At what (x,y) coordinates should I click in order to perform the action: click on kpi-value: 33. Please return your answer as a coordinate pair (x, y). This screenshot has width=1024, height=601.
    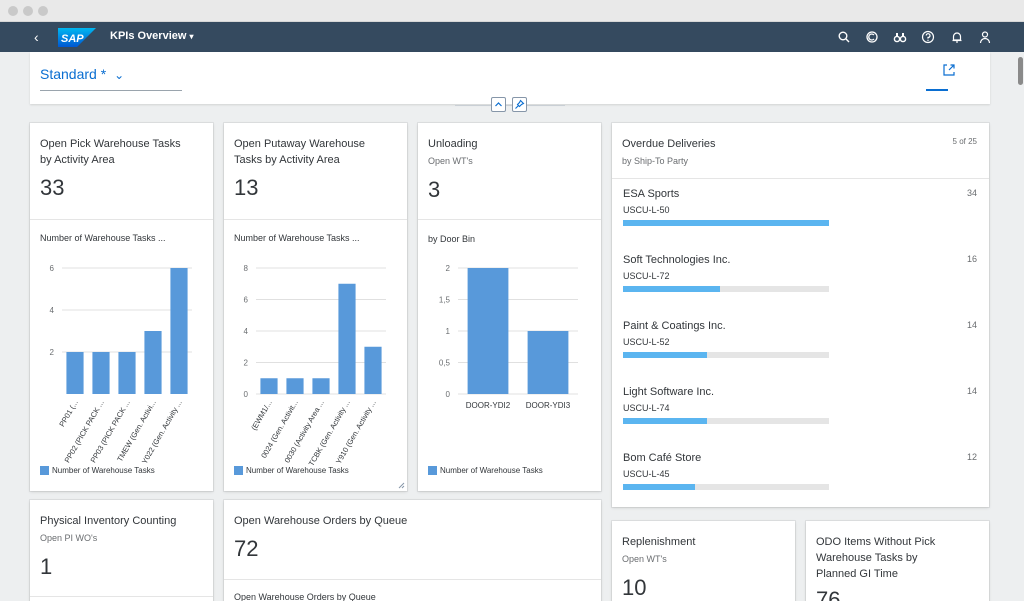
    Looking at the image, I should click on (52, 187).